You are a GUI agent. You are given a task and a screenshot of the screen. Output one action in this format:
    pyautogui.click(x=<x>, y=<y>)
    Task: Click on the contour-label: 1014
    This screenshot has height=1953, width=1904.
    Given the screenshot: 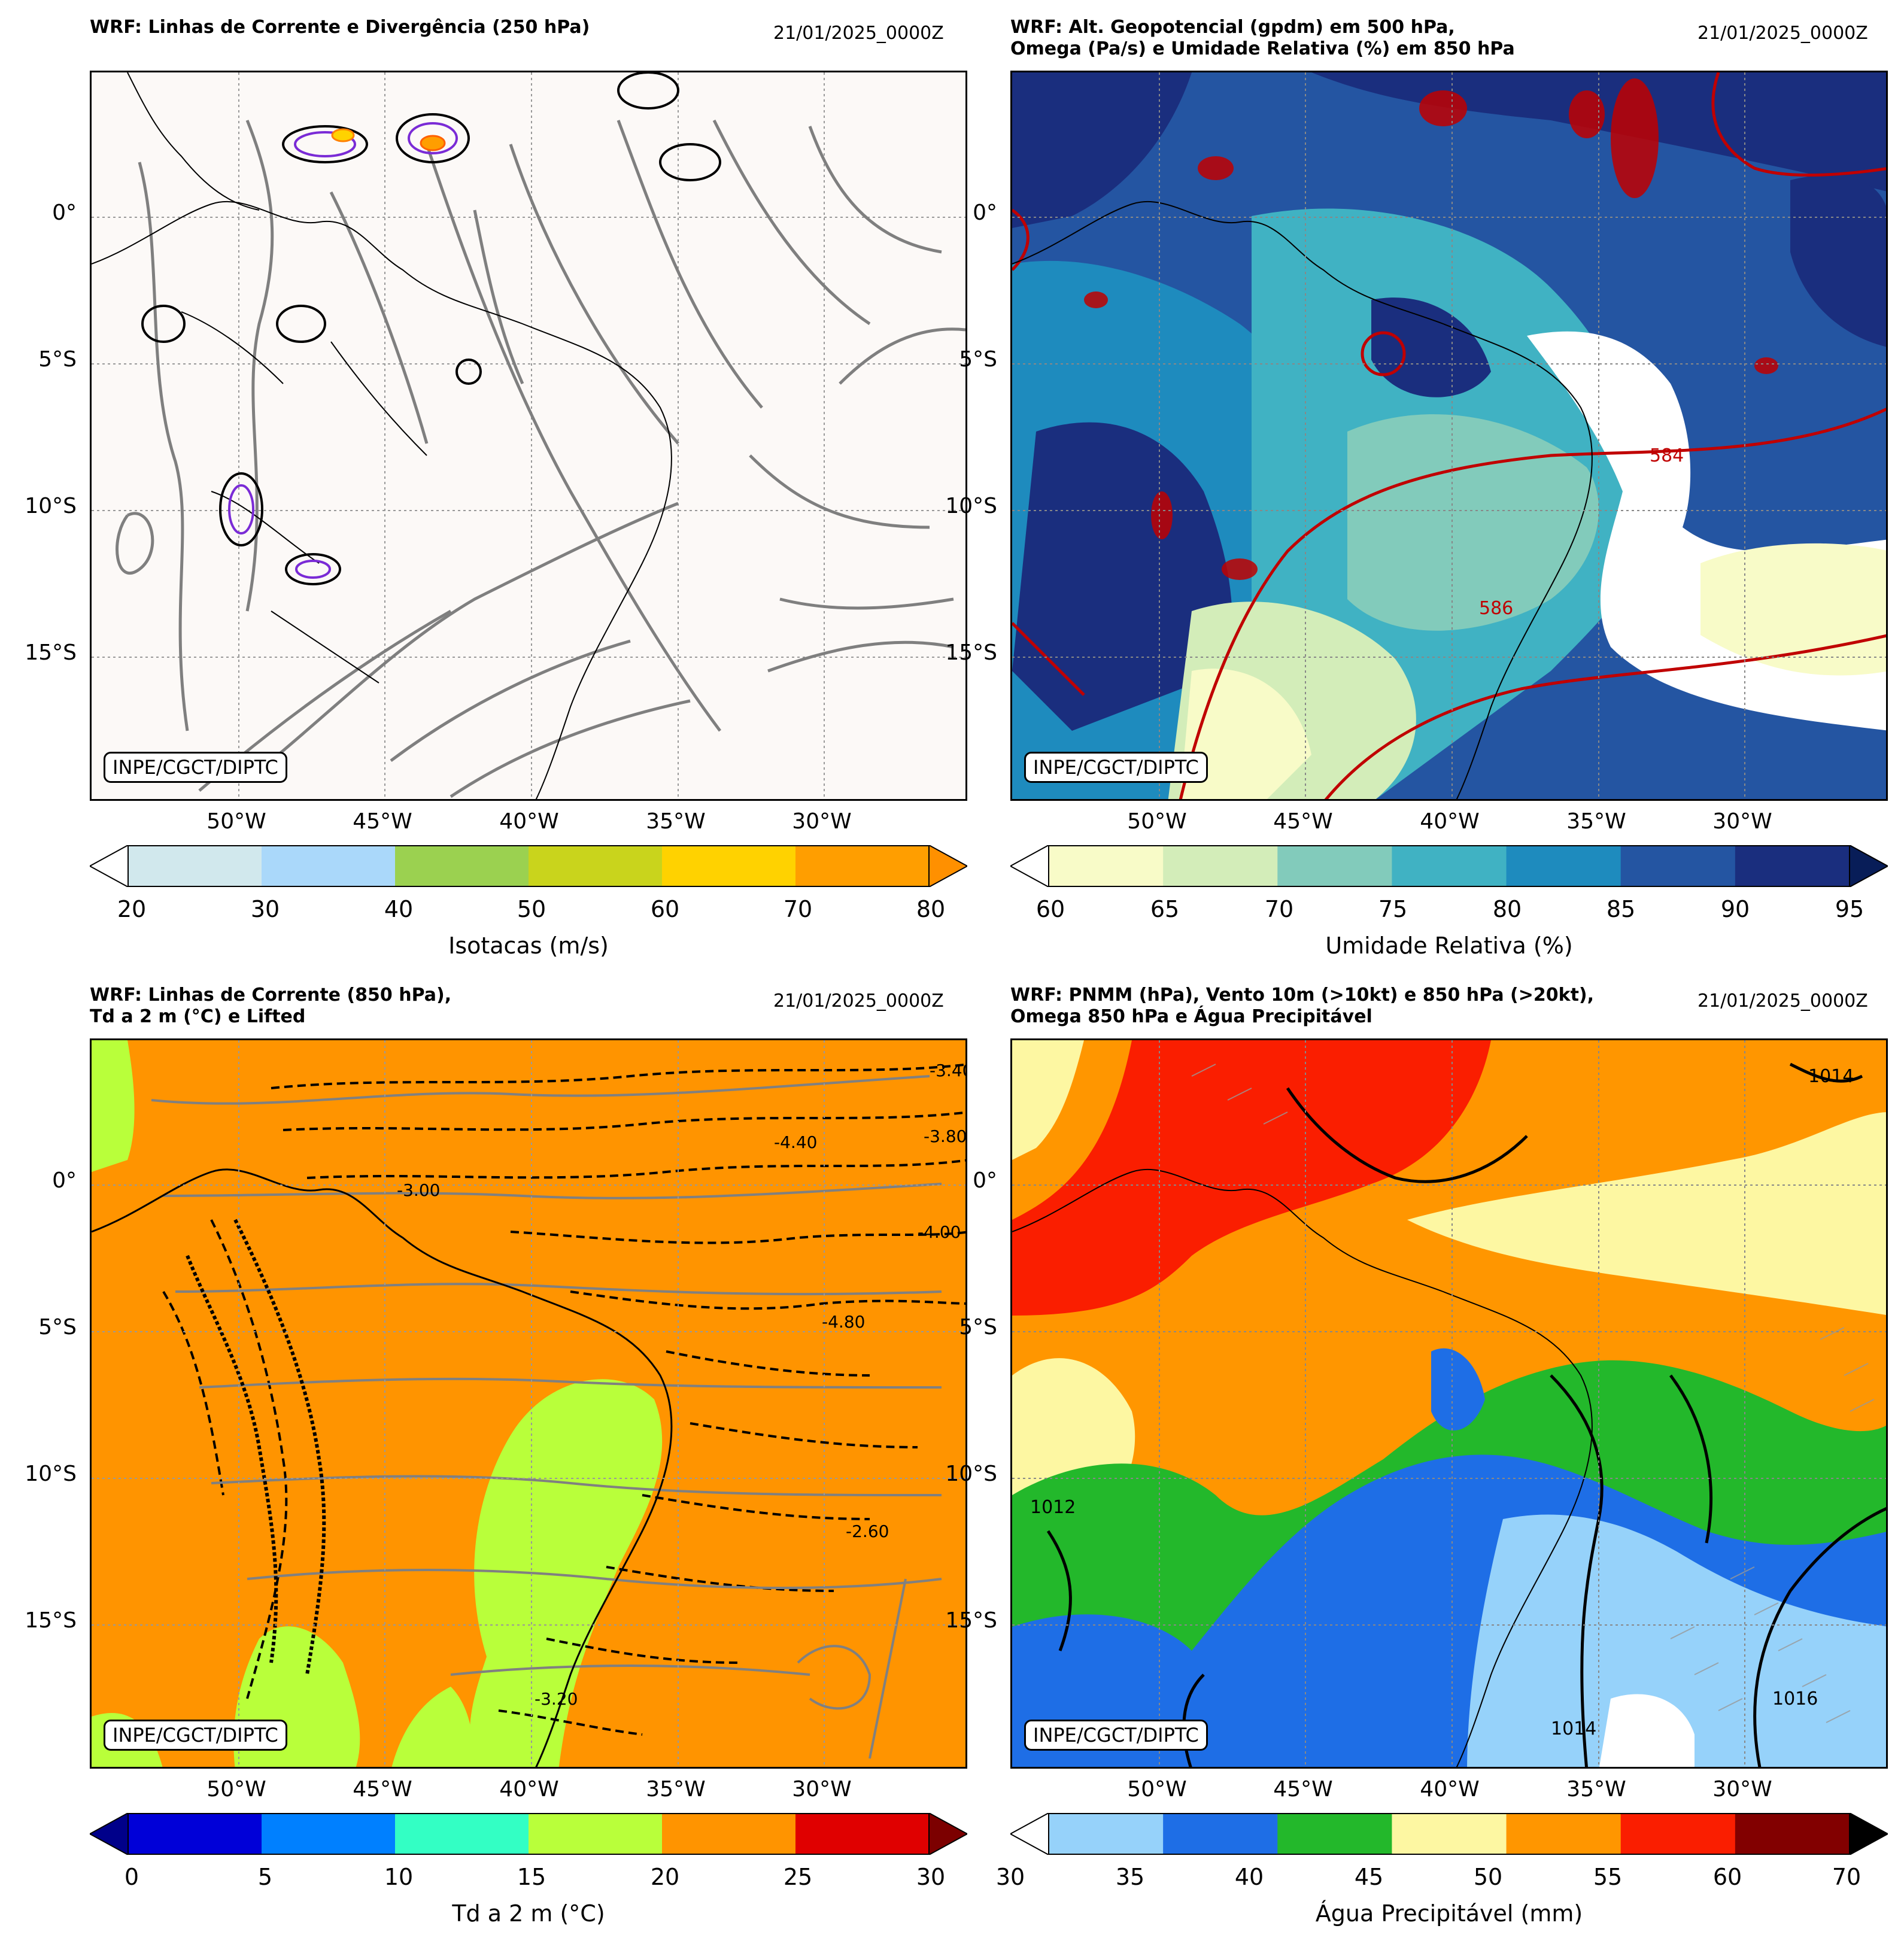 What is the action you would take?
    pyautogui.click(x=1574, y=1729)
    